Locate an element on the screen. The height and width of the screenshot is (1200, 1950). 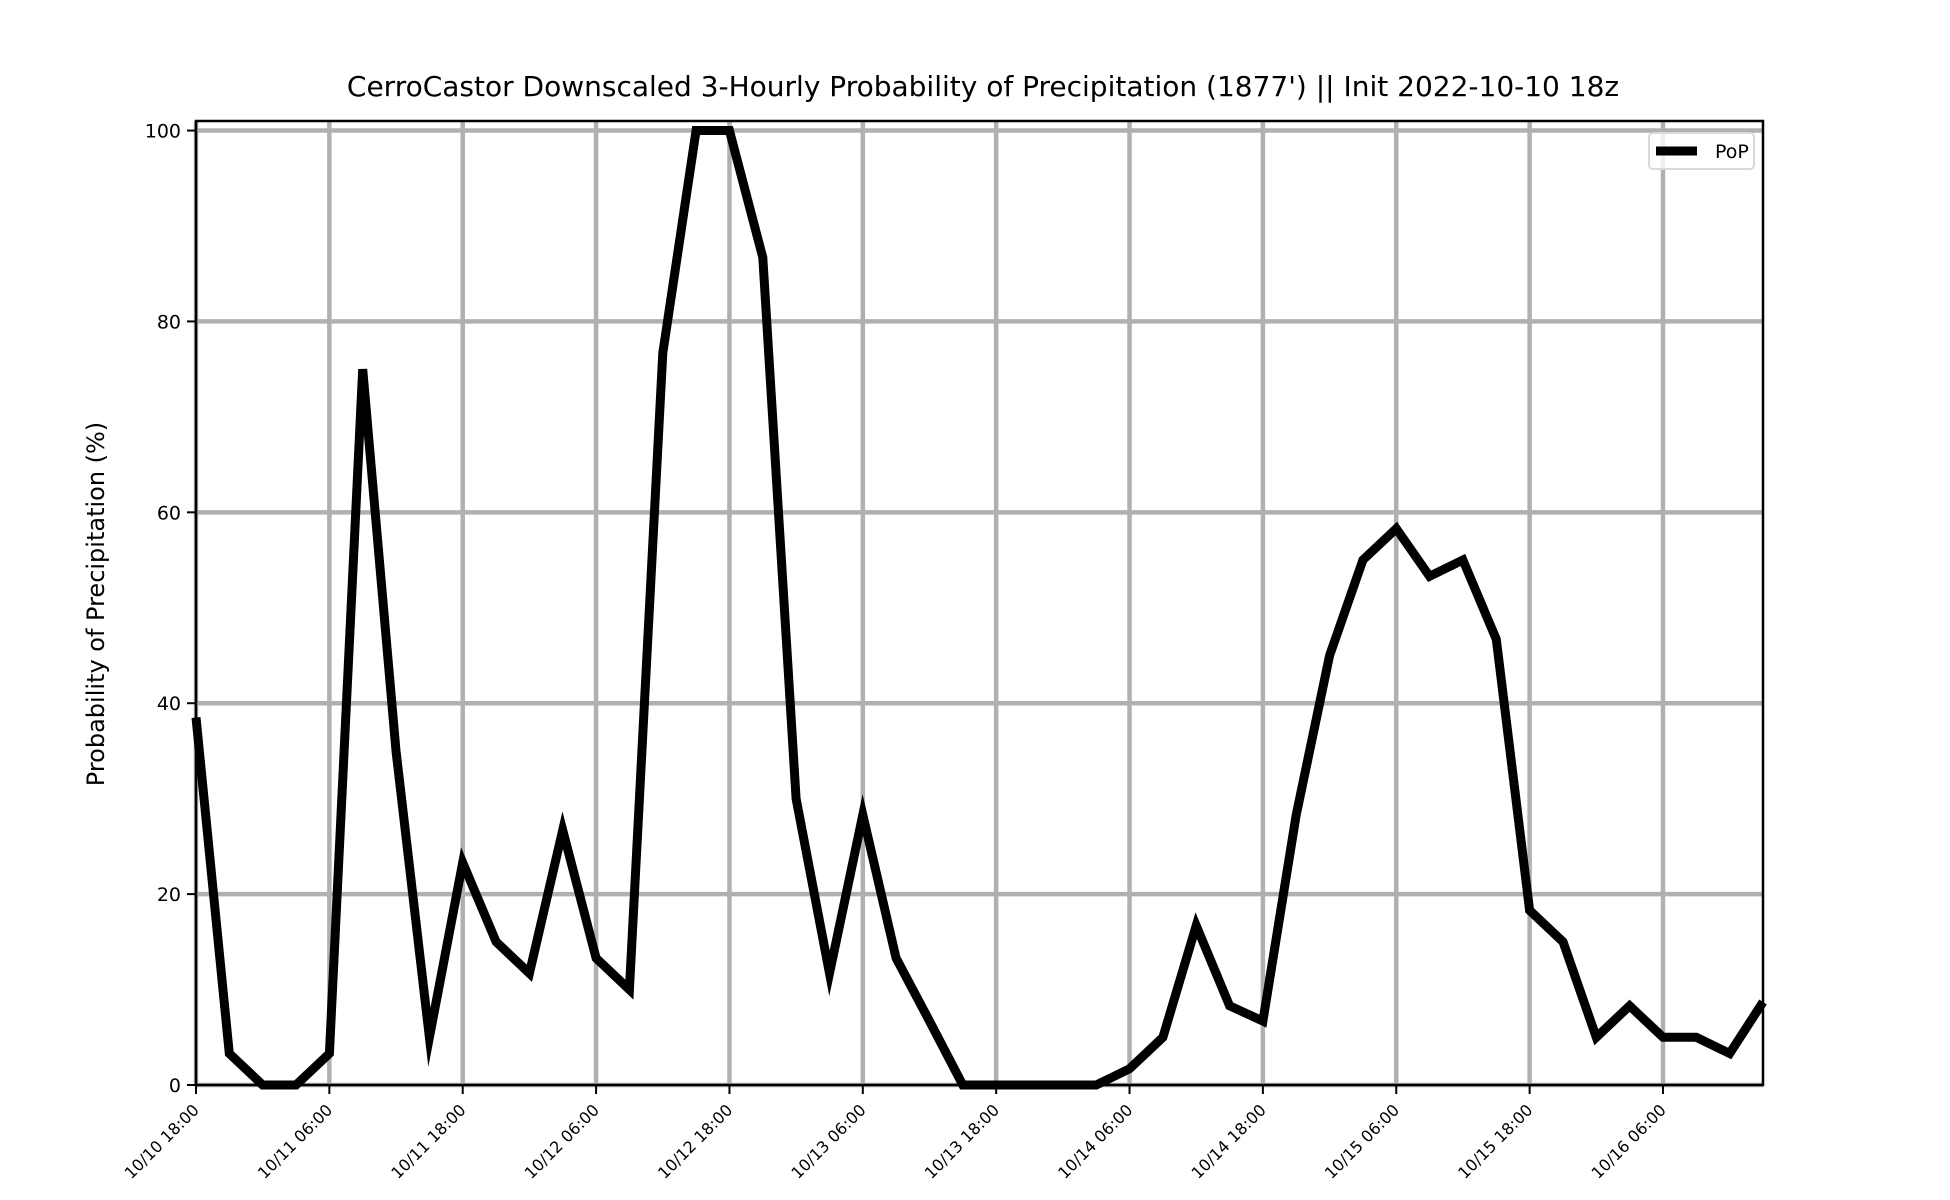
x-tick-label: 10/15 06:00 is located at coordinates (1362, 1141).